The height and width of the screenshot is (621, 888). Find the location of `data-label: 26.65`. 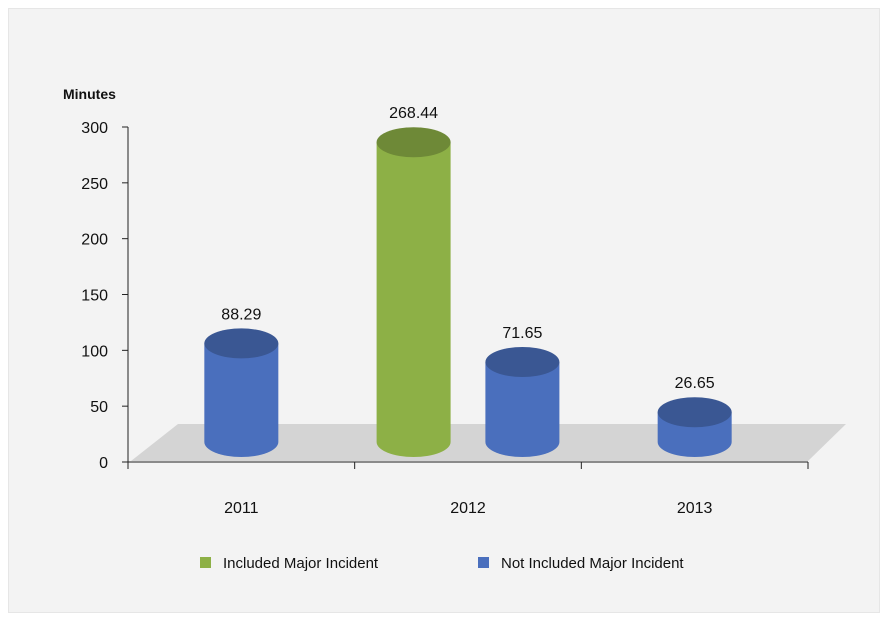

data-label: 26.65 is located at coordinates (695, 383).